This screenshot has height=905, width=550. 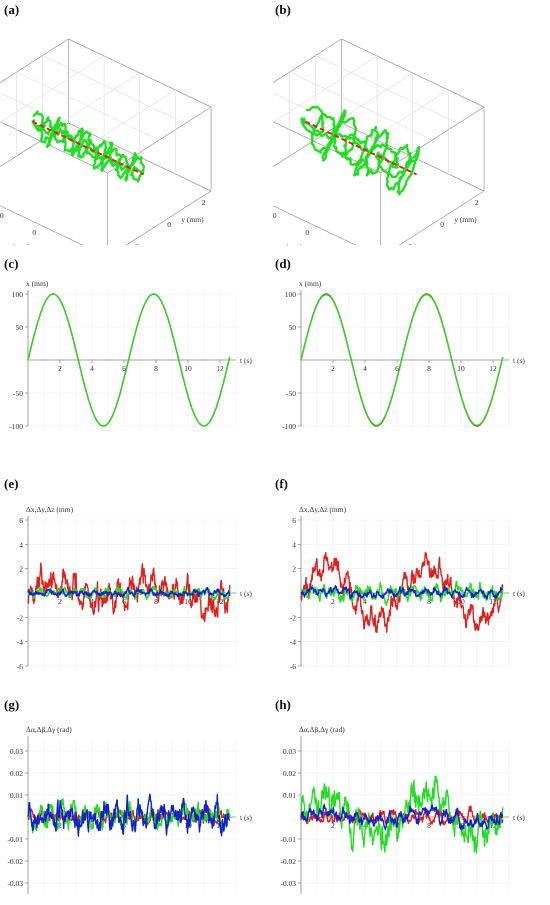 What do you see at coordinates (323, 509) in the screenshot?
I see `y-axis-label: Δx,Δy,Δz (mm)` at bounding box center [323, 509].